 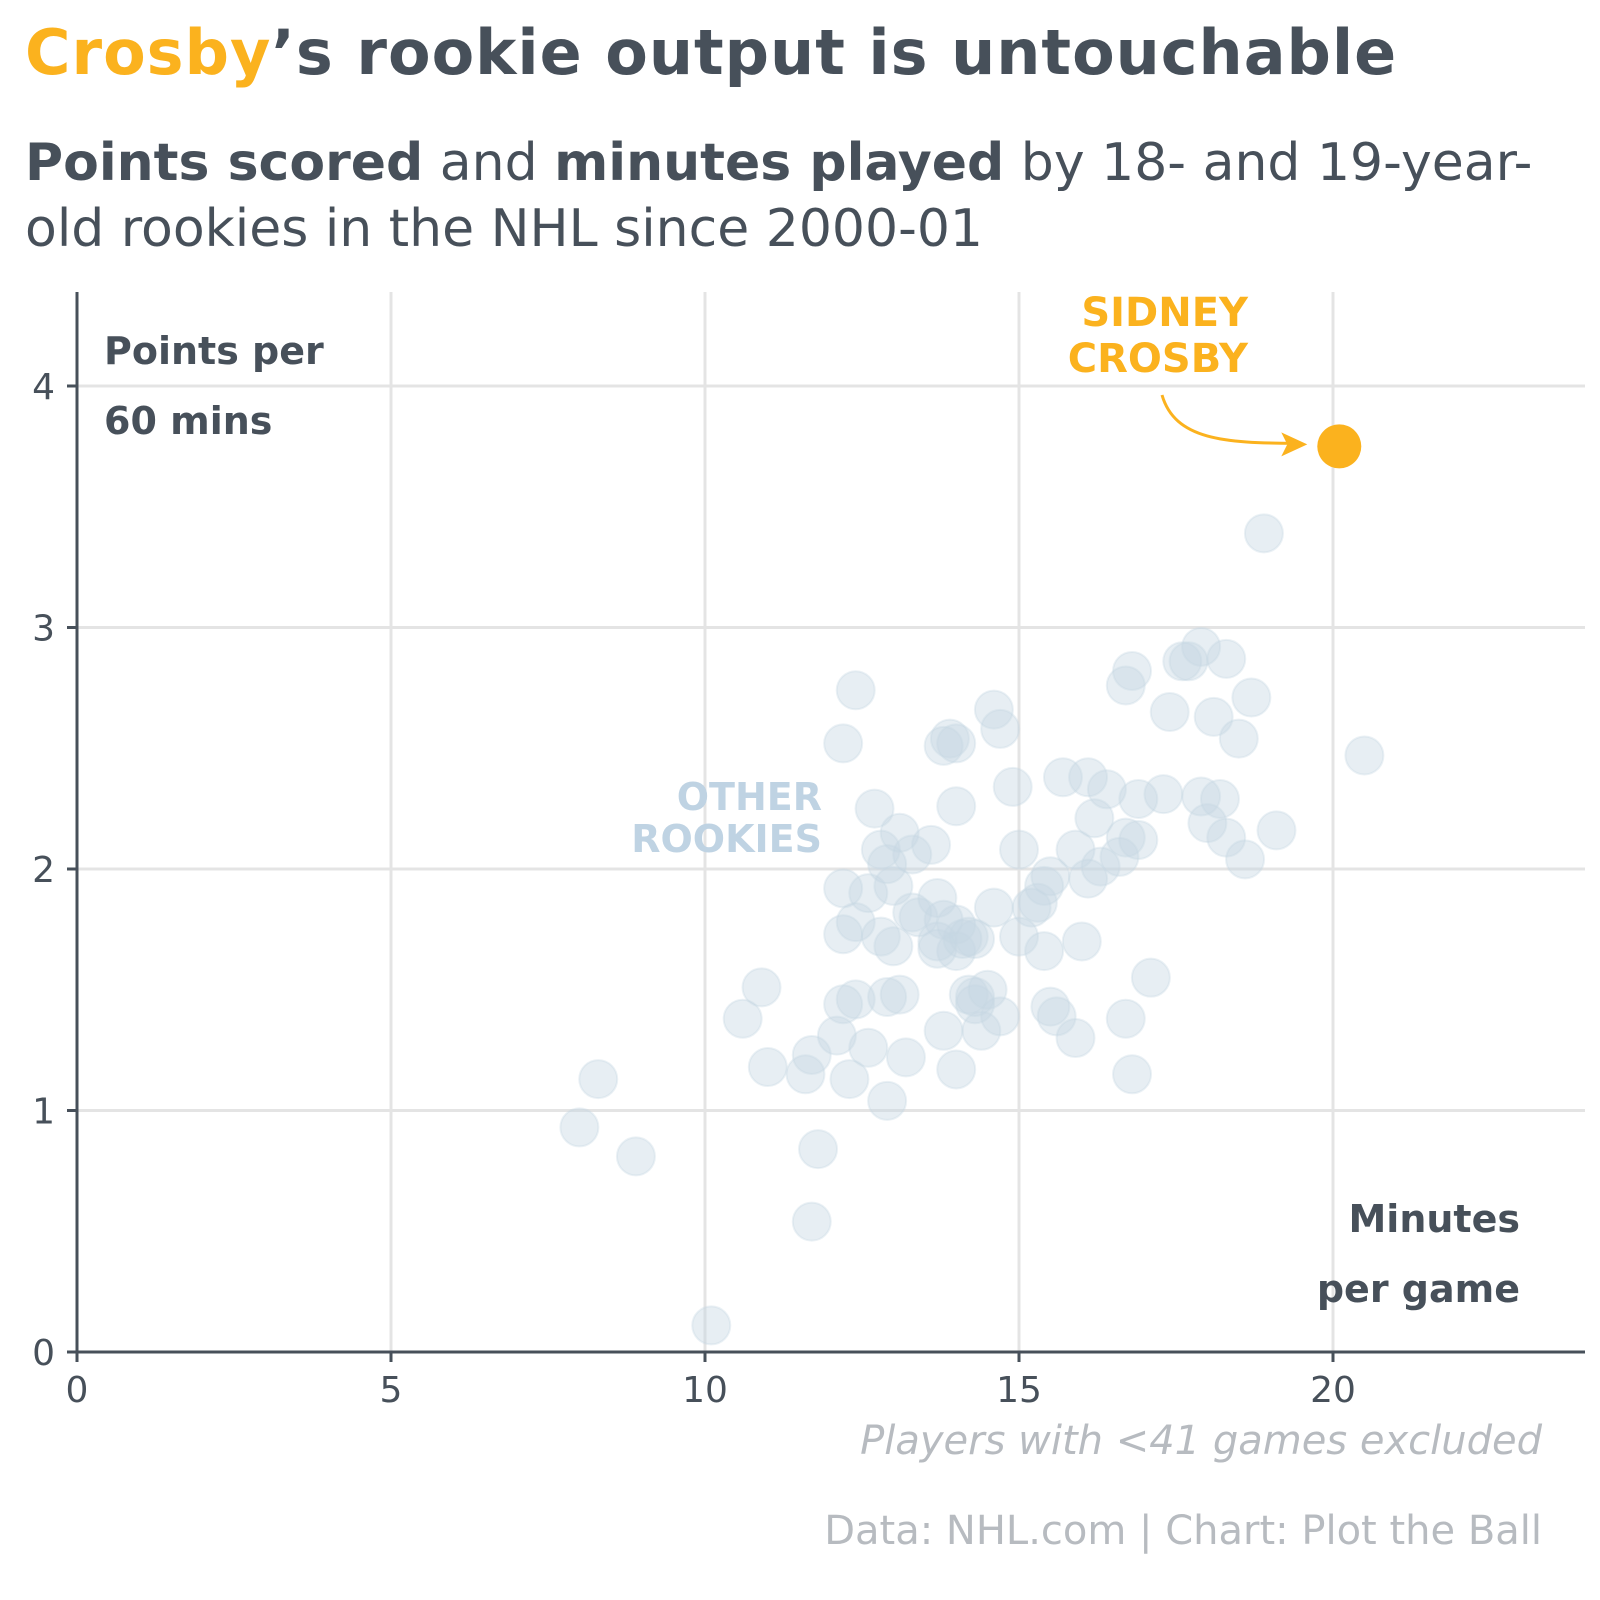 What do you see at coordinates (43, 629) in the screenshot?
I see `y-tick-label: 3` at bounding box center [43, 629].